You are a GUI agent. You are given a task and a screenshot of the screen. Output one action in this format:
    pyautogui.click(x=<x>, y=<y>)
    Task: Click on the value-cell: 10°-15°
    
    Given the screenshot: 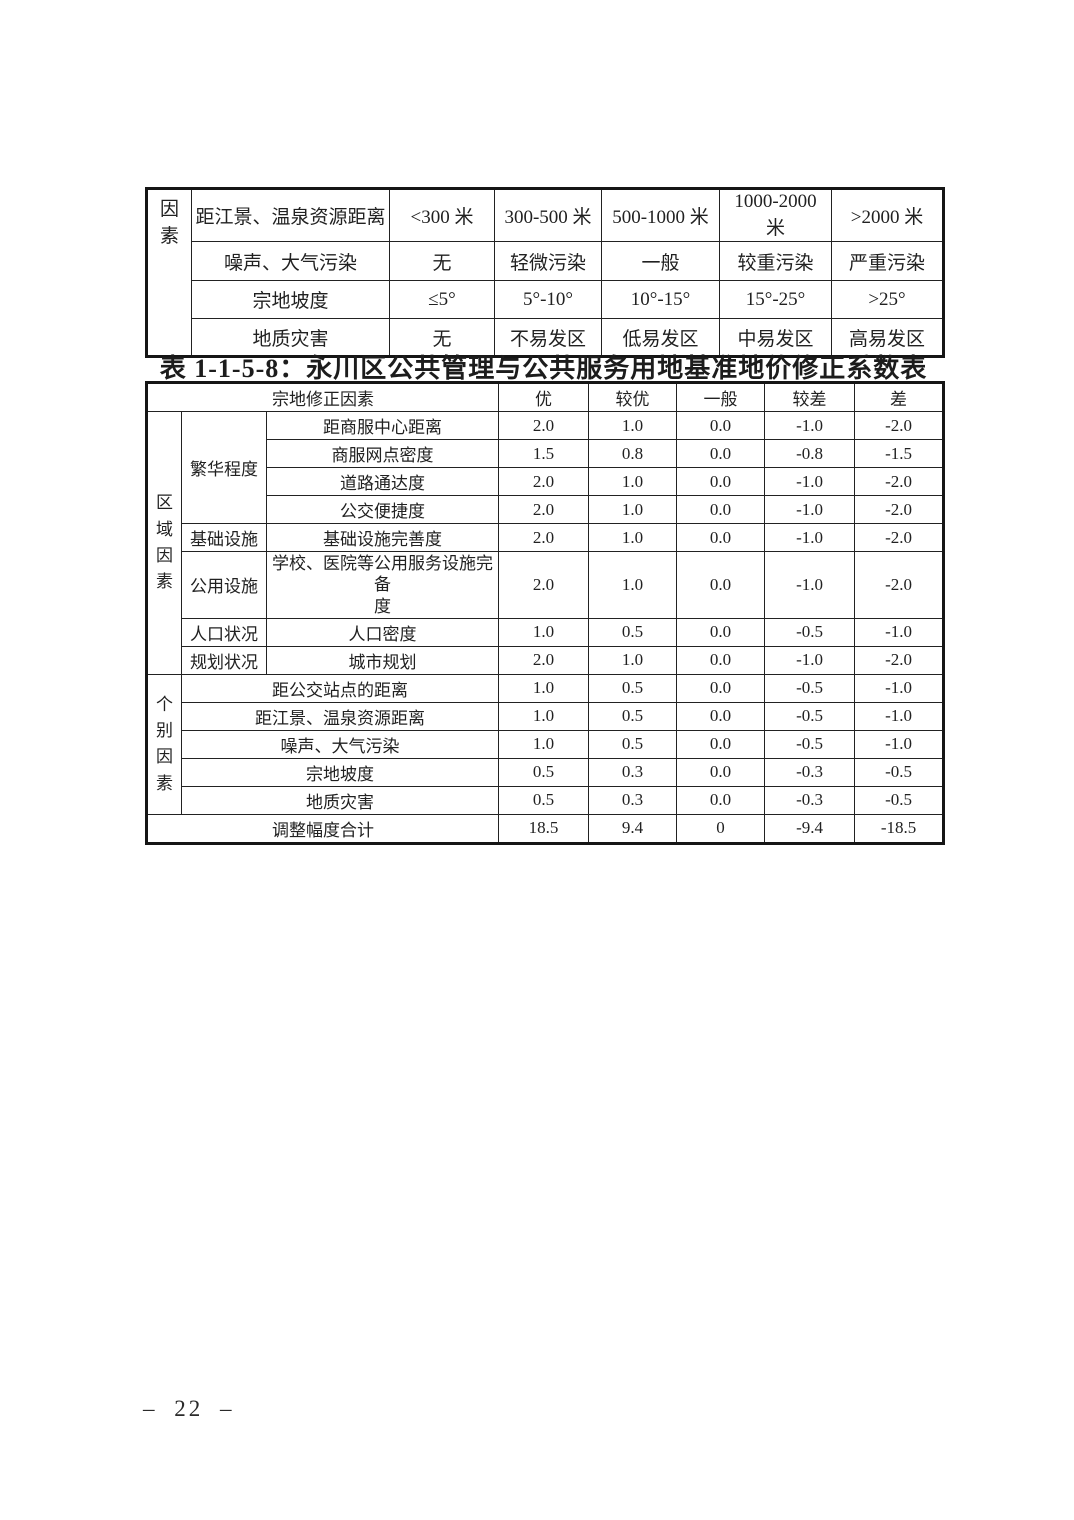 What is the action you would take?
    pyautogui.click(x=660, y=299)
    